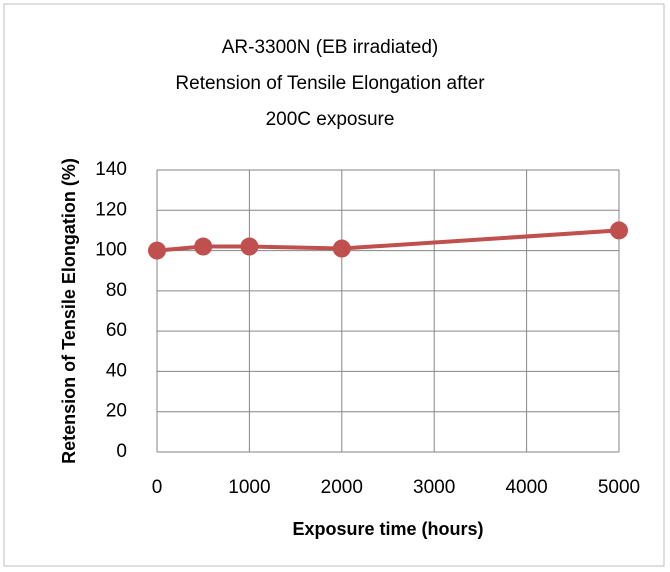 The image size is (670, 572). What do you see at coordinates (116, 290) in the screenshot?
I see `y-tick-label: 80` at bounding box center [116, 290].